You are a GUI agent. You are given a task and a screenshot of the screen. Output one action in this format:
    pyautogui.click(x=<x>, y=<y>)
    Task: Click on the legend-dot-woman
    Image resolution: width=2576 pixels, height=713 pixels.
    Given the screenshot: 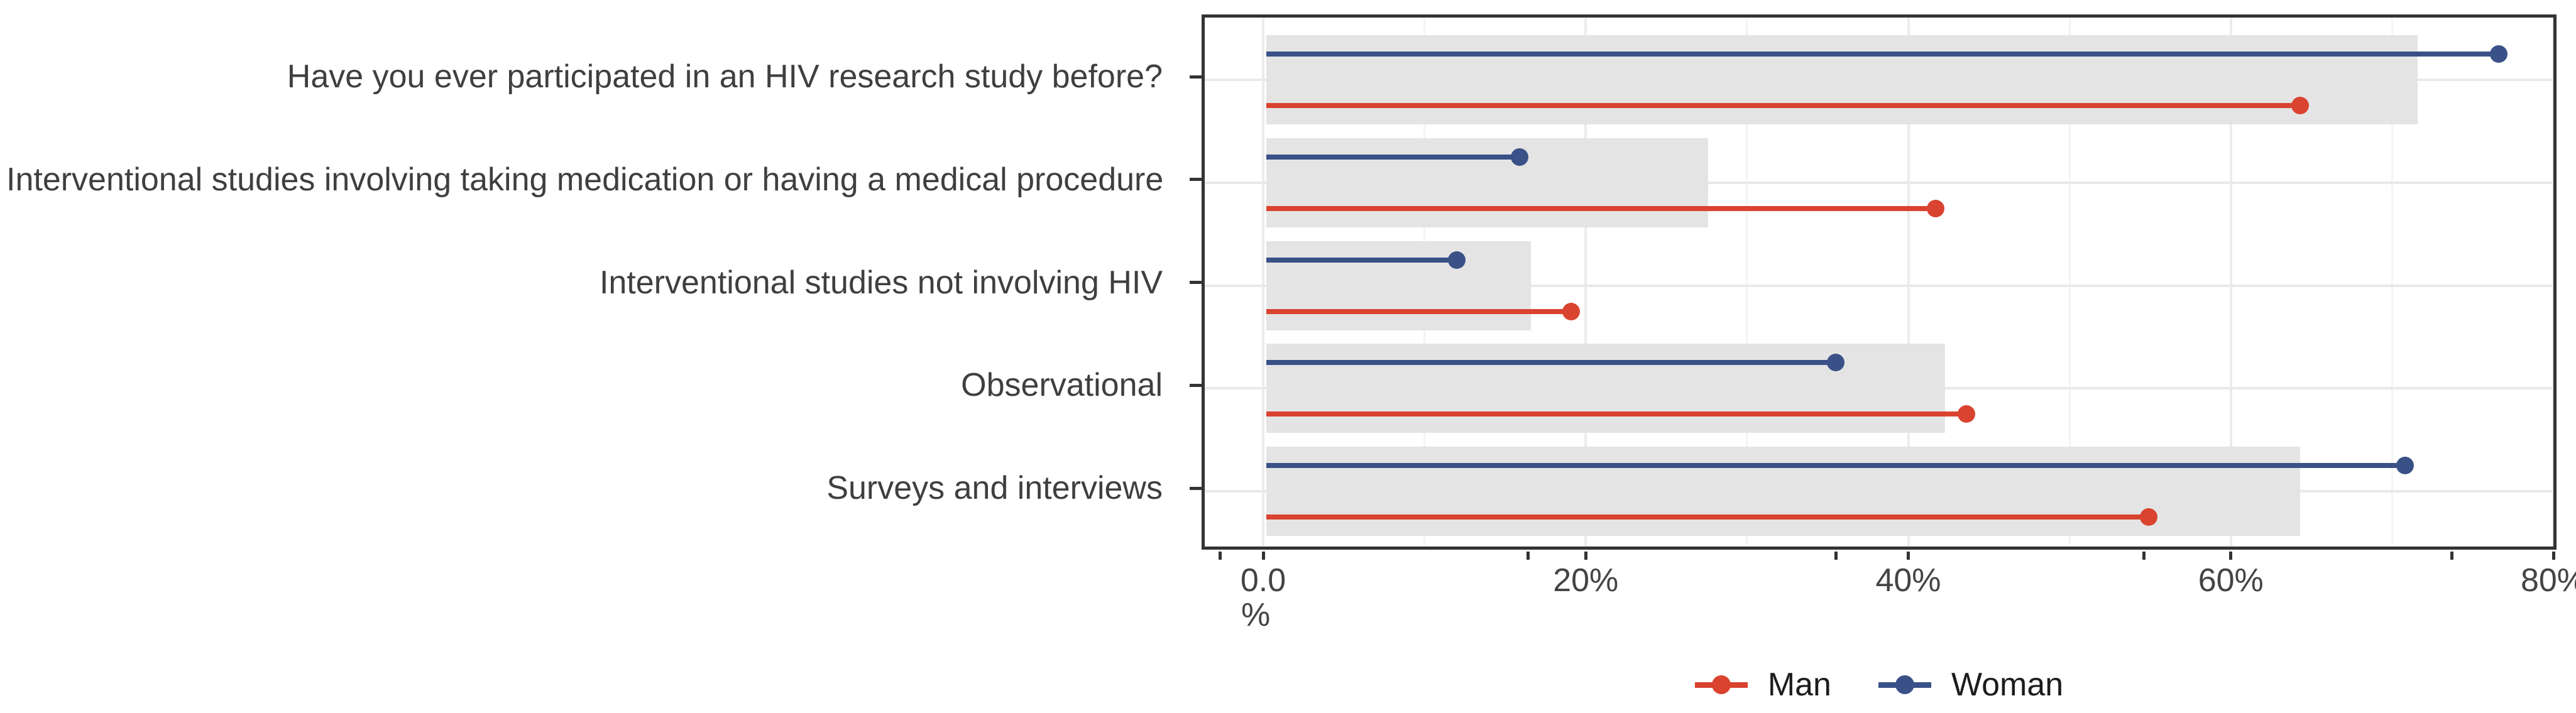 What is the action you would take?
    pyautogui.click(x=1904, y=684)
    